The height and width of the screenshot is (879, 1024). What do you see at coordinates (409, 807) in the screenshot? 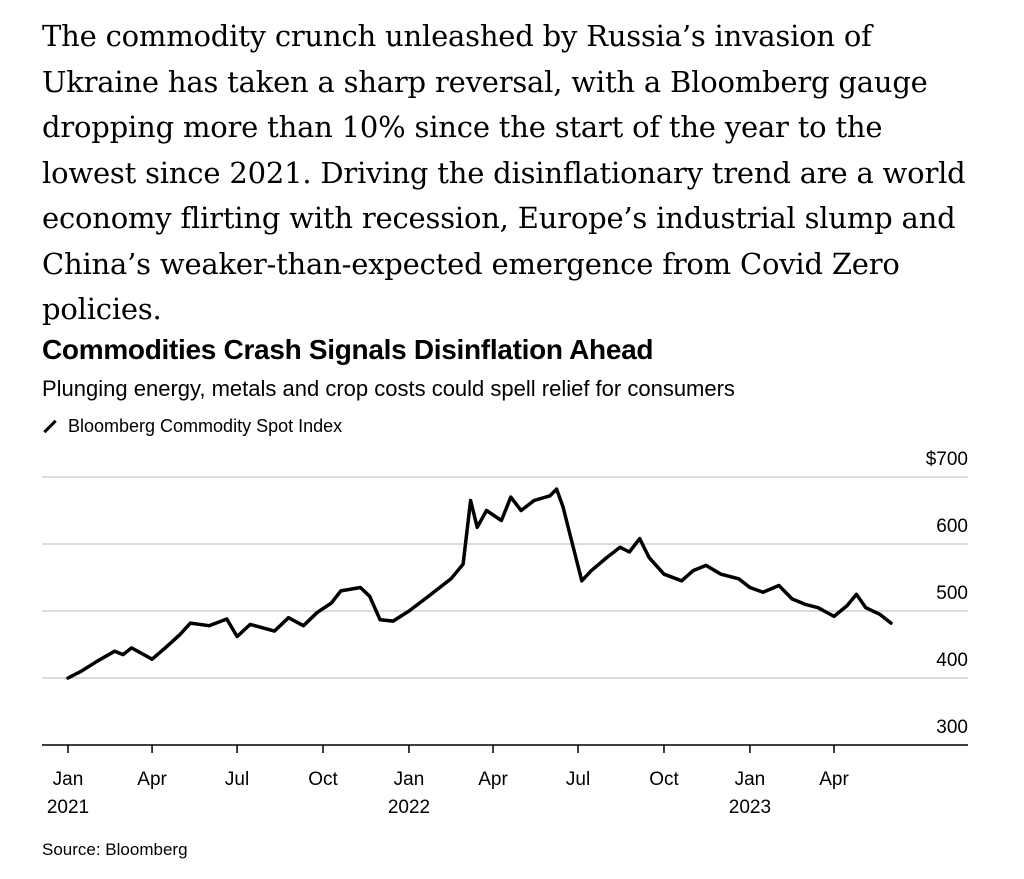
I see `x-year-label-2022: 2022` at bounding box center [409, 807].